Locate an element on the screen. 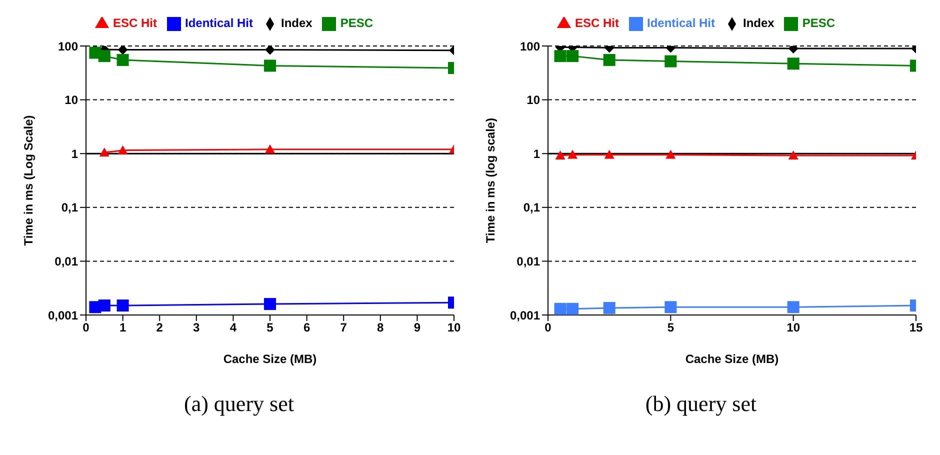 Image resolution: width=940 pixels, height=455 pixels. x-tick-label: 3 is located at coordinates (196, 327).